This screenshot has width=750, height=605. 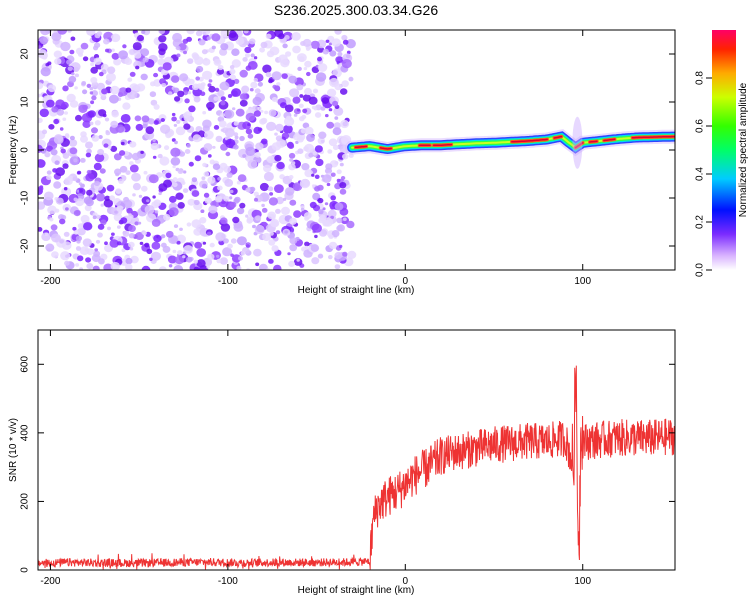 I want to click on colorbar-tick-label: 0.6, so click(x=700, y=126).